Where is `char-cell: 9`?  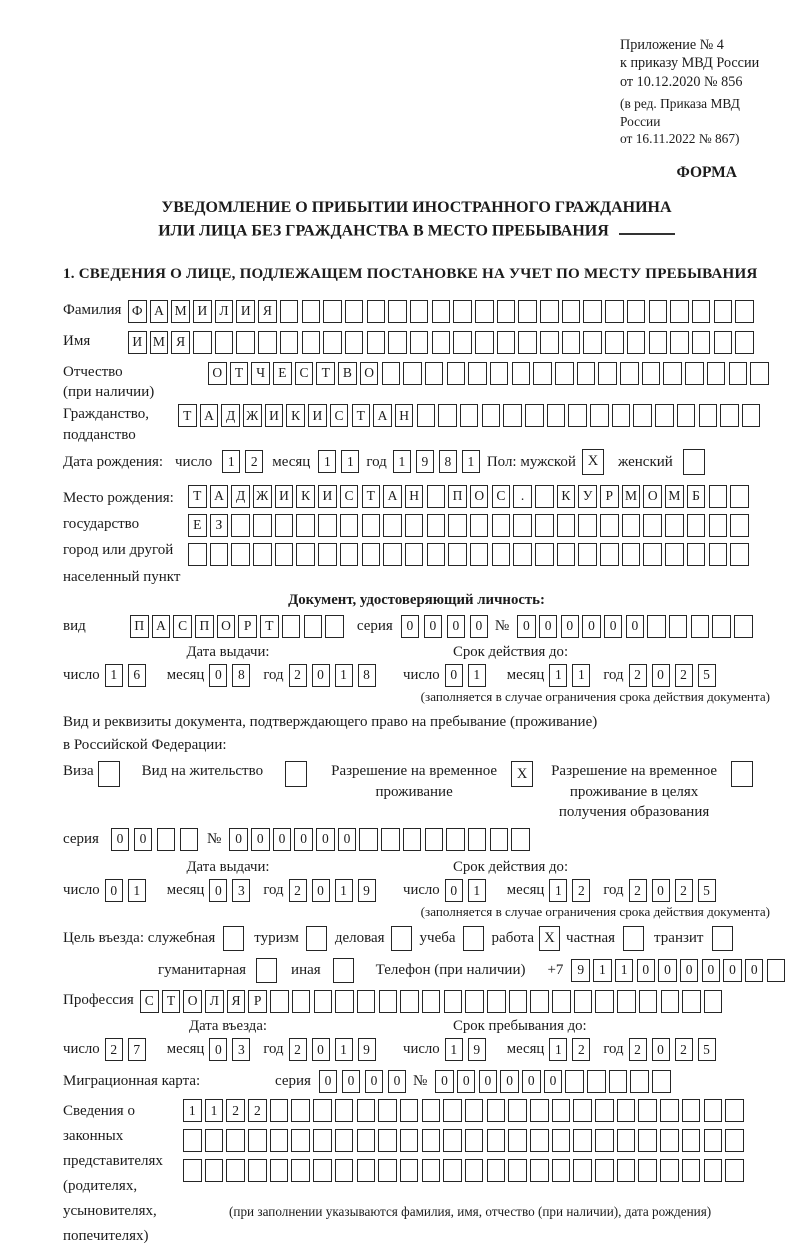 char-cell: 9 is located at coordinates (424, 462).